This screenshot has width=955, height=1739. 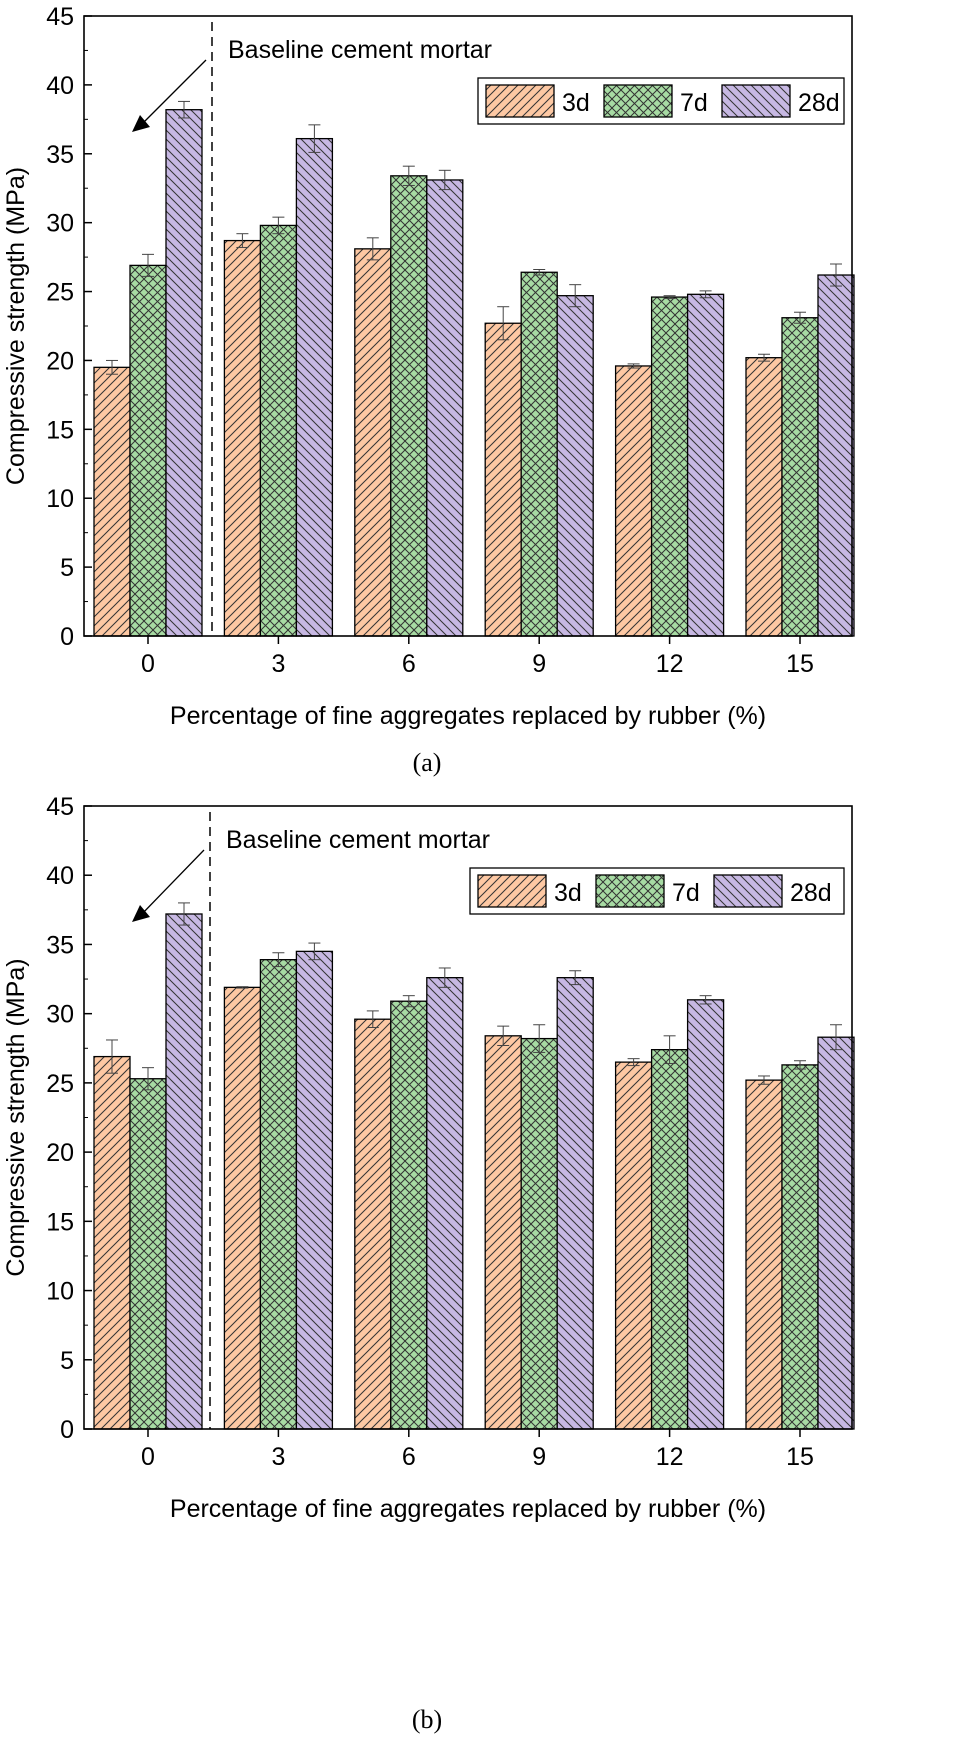 What do you see at coordinates (694, 103) in the screenshot?
I see `legend-label-7d: 7d` at bounding box center [694, 103].